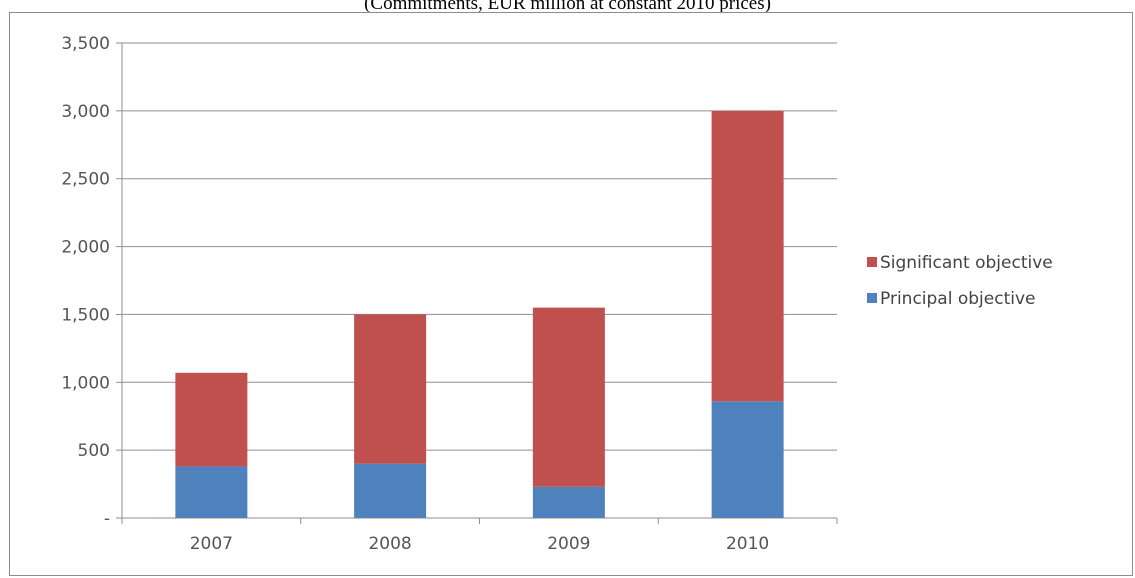  I want to click on legend-label-significant-objective: Significant objective, so click(966, 263).